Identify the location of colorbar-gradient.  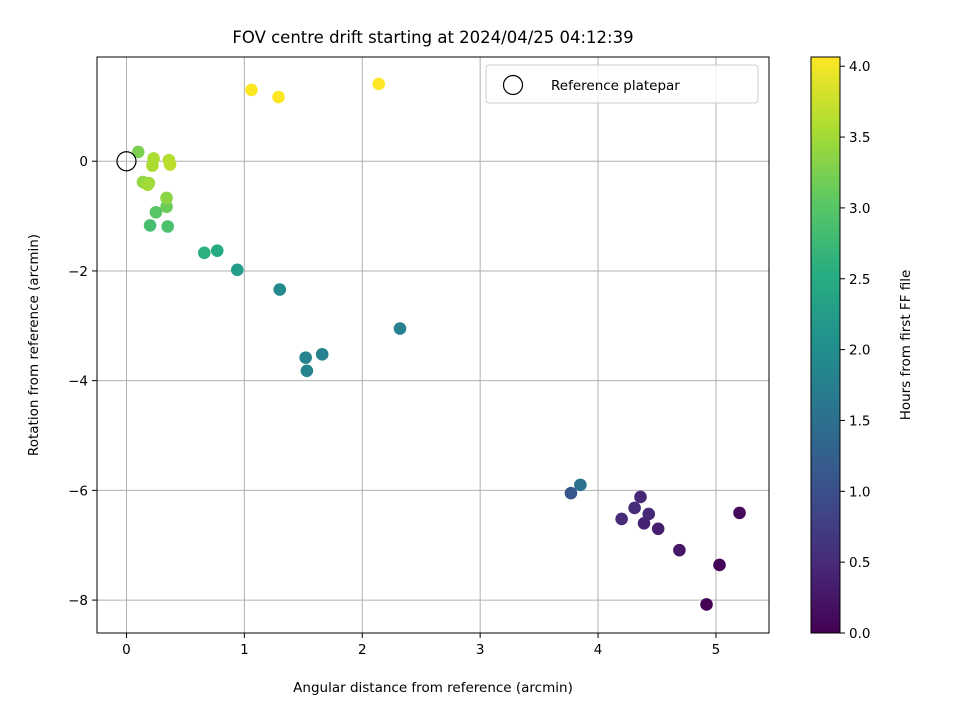
(825, 345).